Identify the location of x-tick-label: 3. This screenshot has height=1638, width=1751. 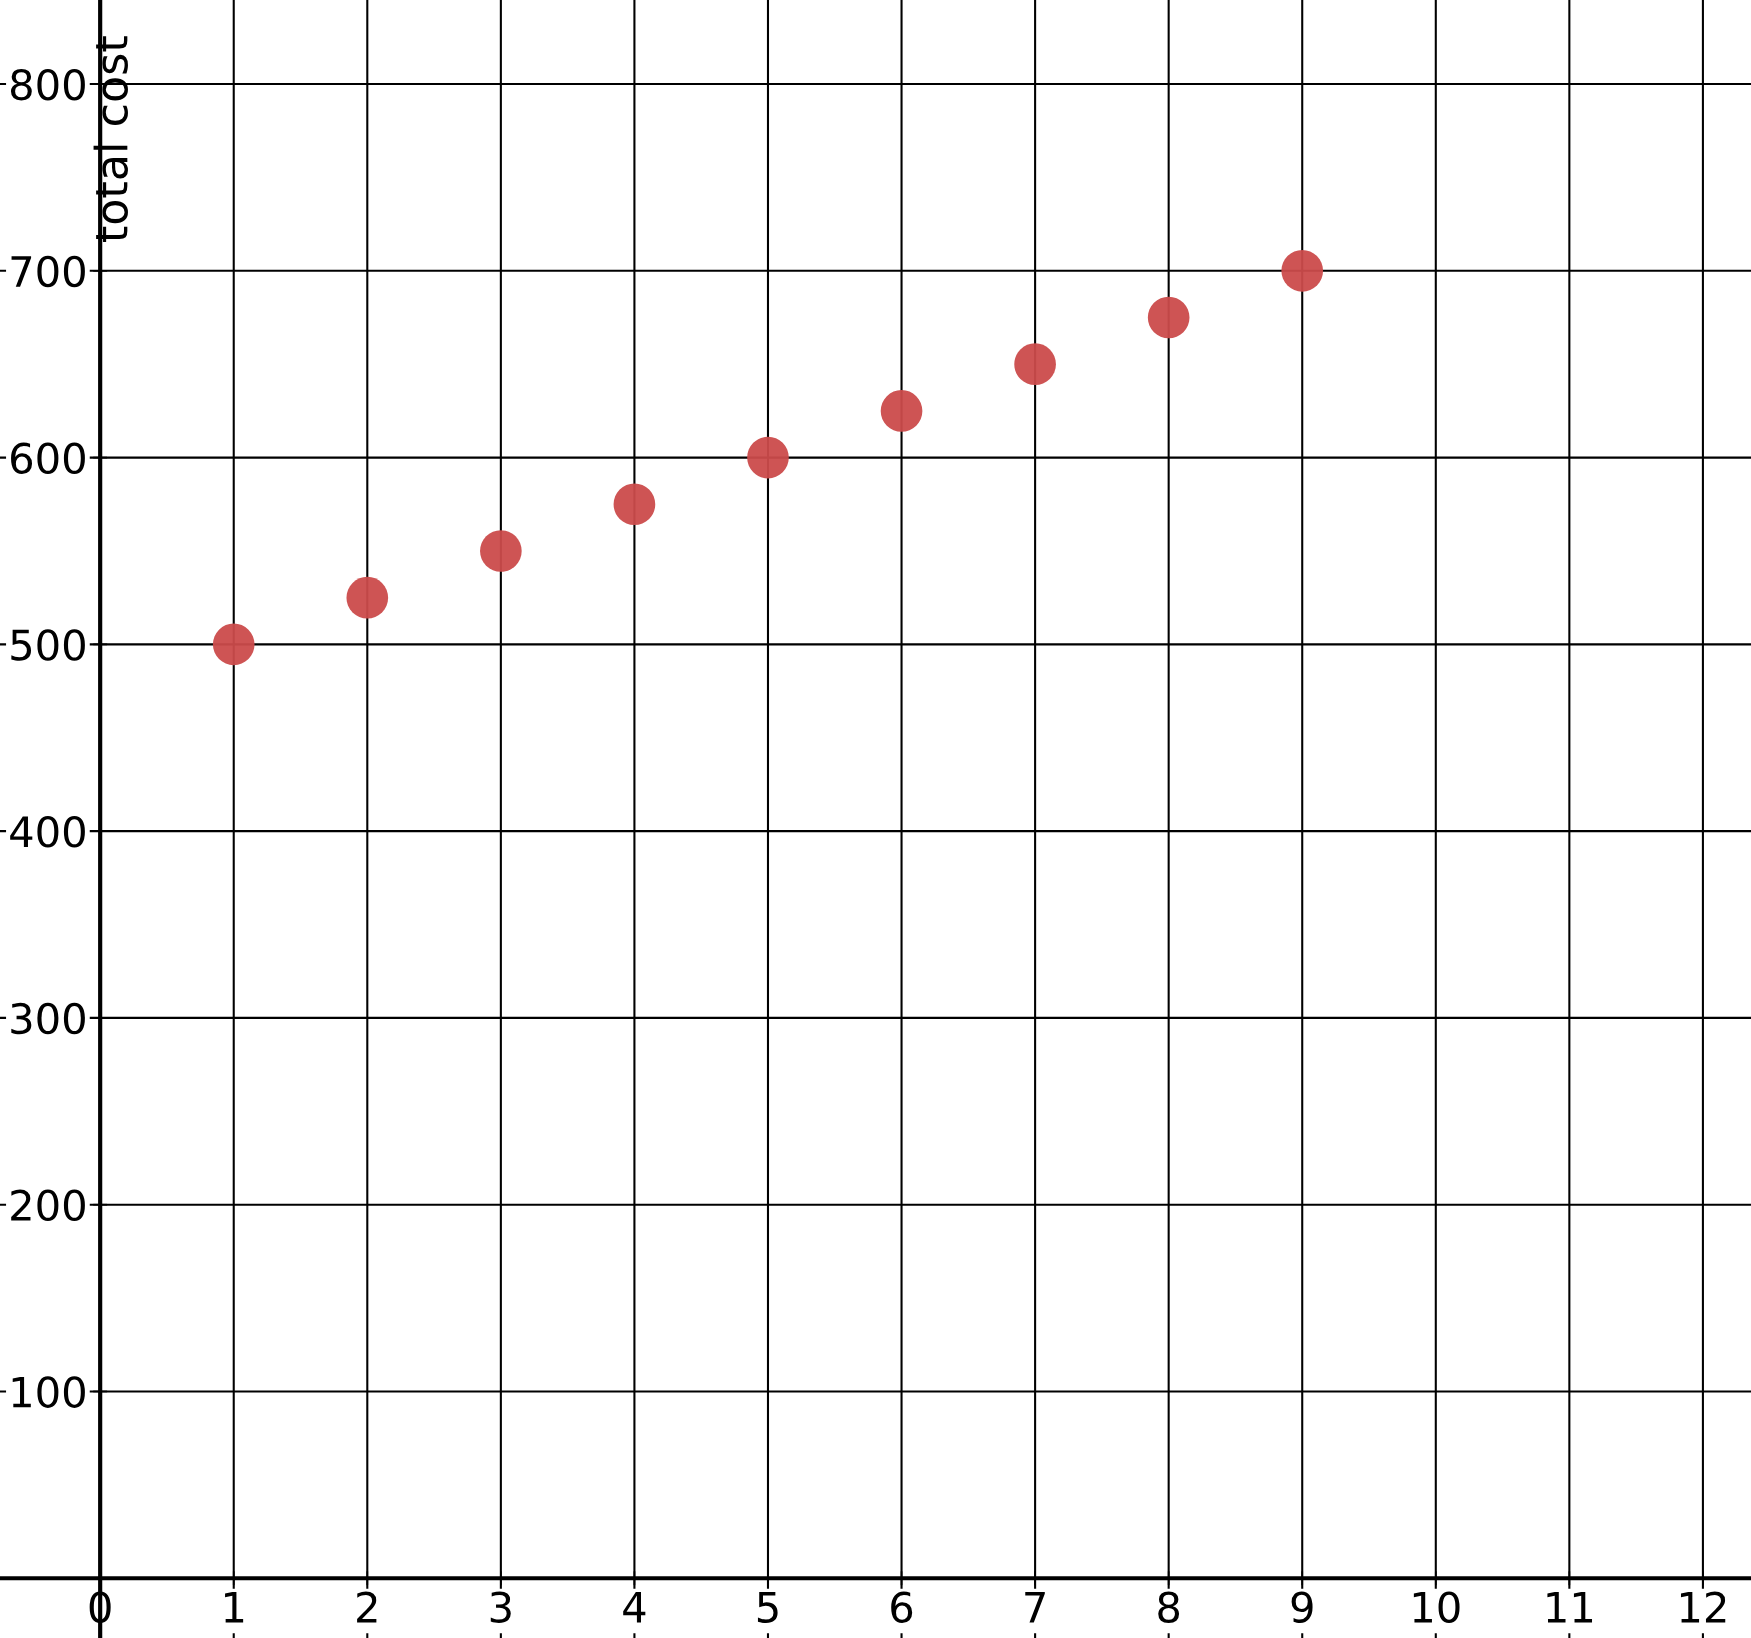
(500, 1607).